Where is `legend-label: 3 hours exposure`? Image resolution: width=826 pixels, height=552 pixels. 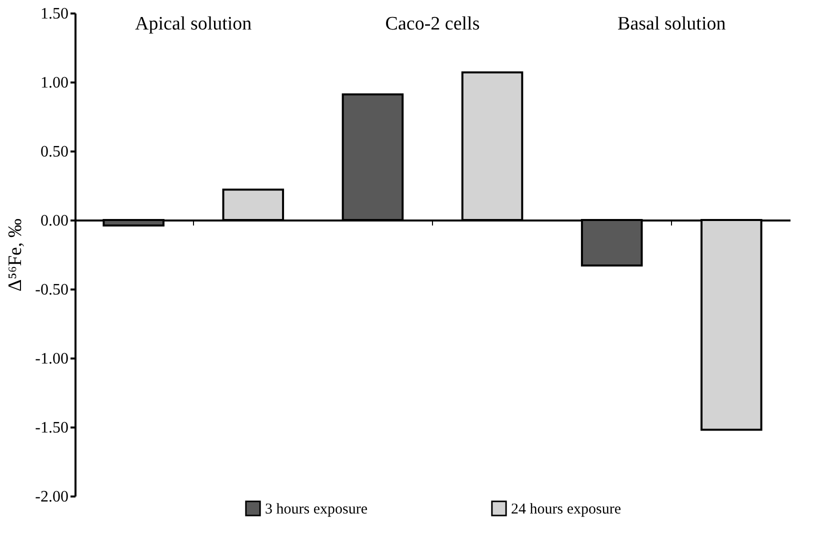 legend-label: 3 hours exposure is located at coordinates (316, 509).